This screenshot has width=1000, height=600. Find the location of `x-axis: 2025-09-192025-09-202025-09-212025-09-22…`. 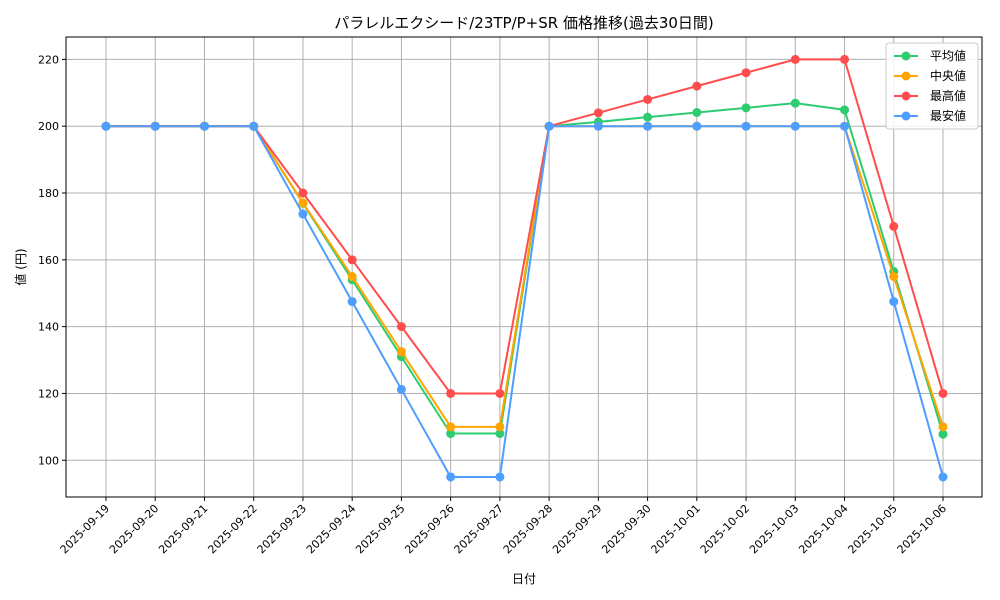

x-axis: 2025-09-192025-09-202025-09-212025-09-22… is located at coordinates (503, 526).